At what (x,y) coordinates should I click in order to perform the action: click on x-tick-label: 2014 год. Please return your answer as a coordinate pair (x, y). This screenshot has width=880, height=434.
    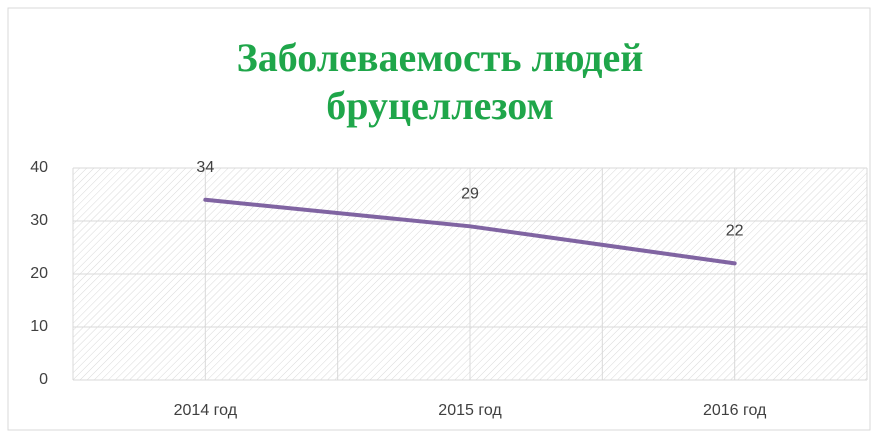
    Looking at the image, I should click on (206, 410).